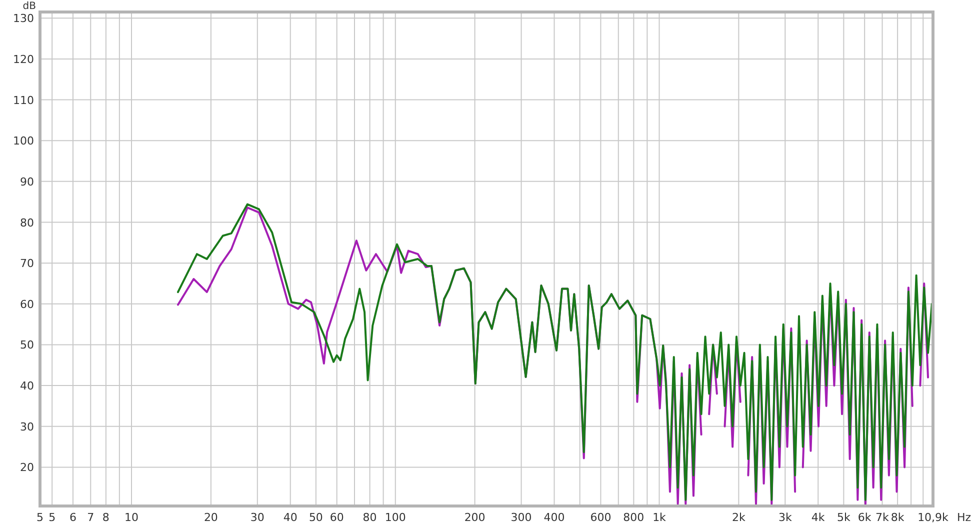 The width and height of the screenshot is (975, 526). Describe the element at coordinates (934, 517) in the screenshot. I see `x-tick-label: 10,9k` at that location.